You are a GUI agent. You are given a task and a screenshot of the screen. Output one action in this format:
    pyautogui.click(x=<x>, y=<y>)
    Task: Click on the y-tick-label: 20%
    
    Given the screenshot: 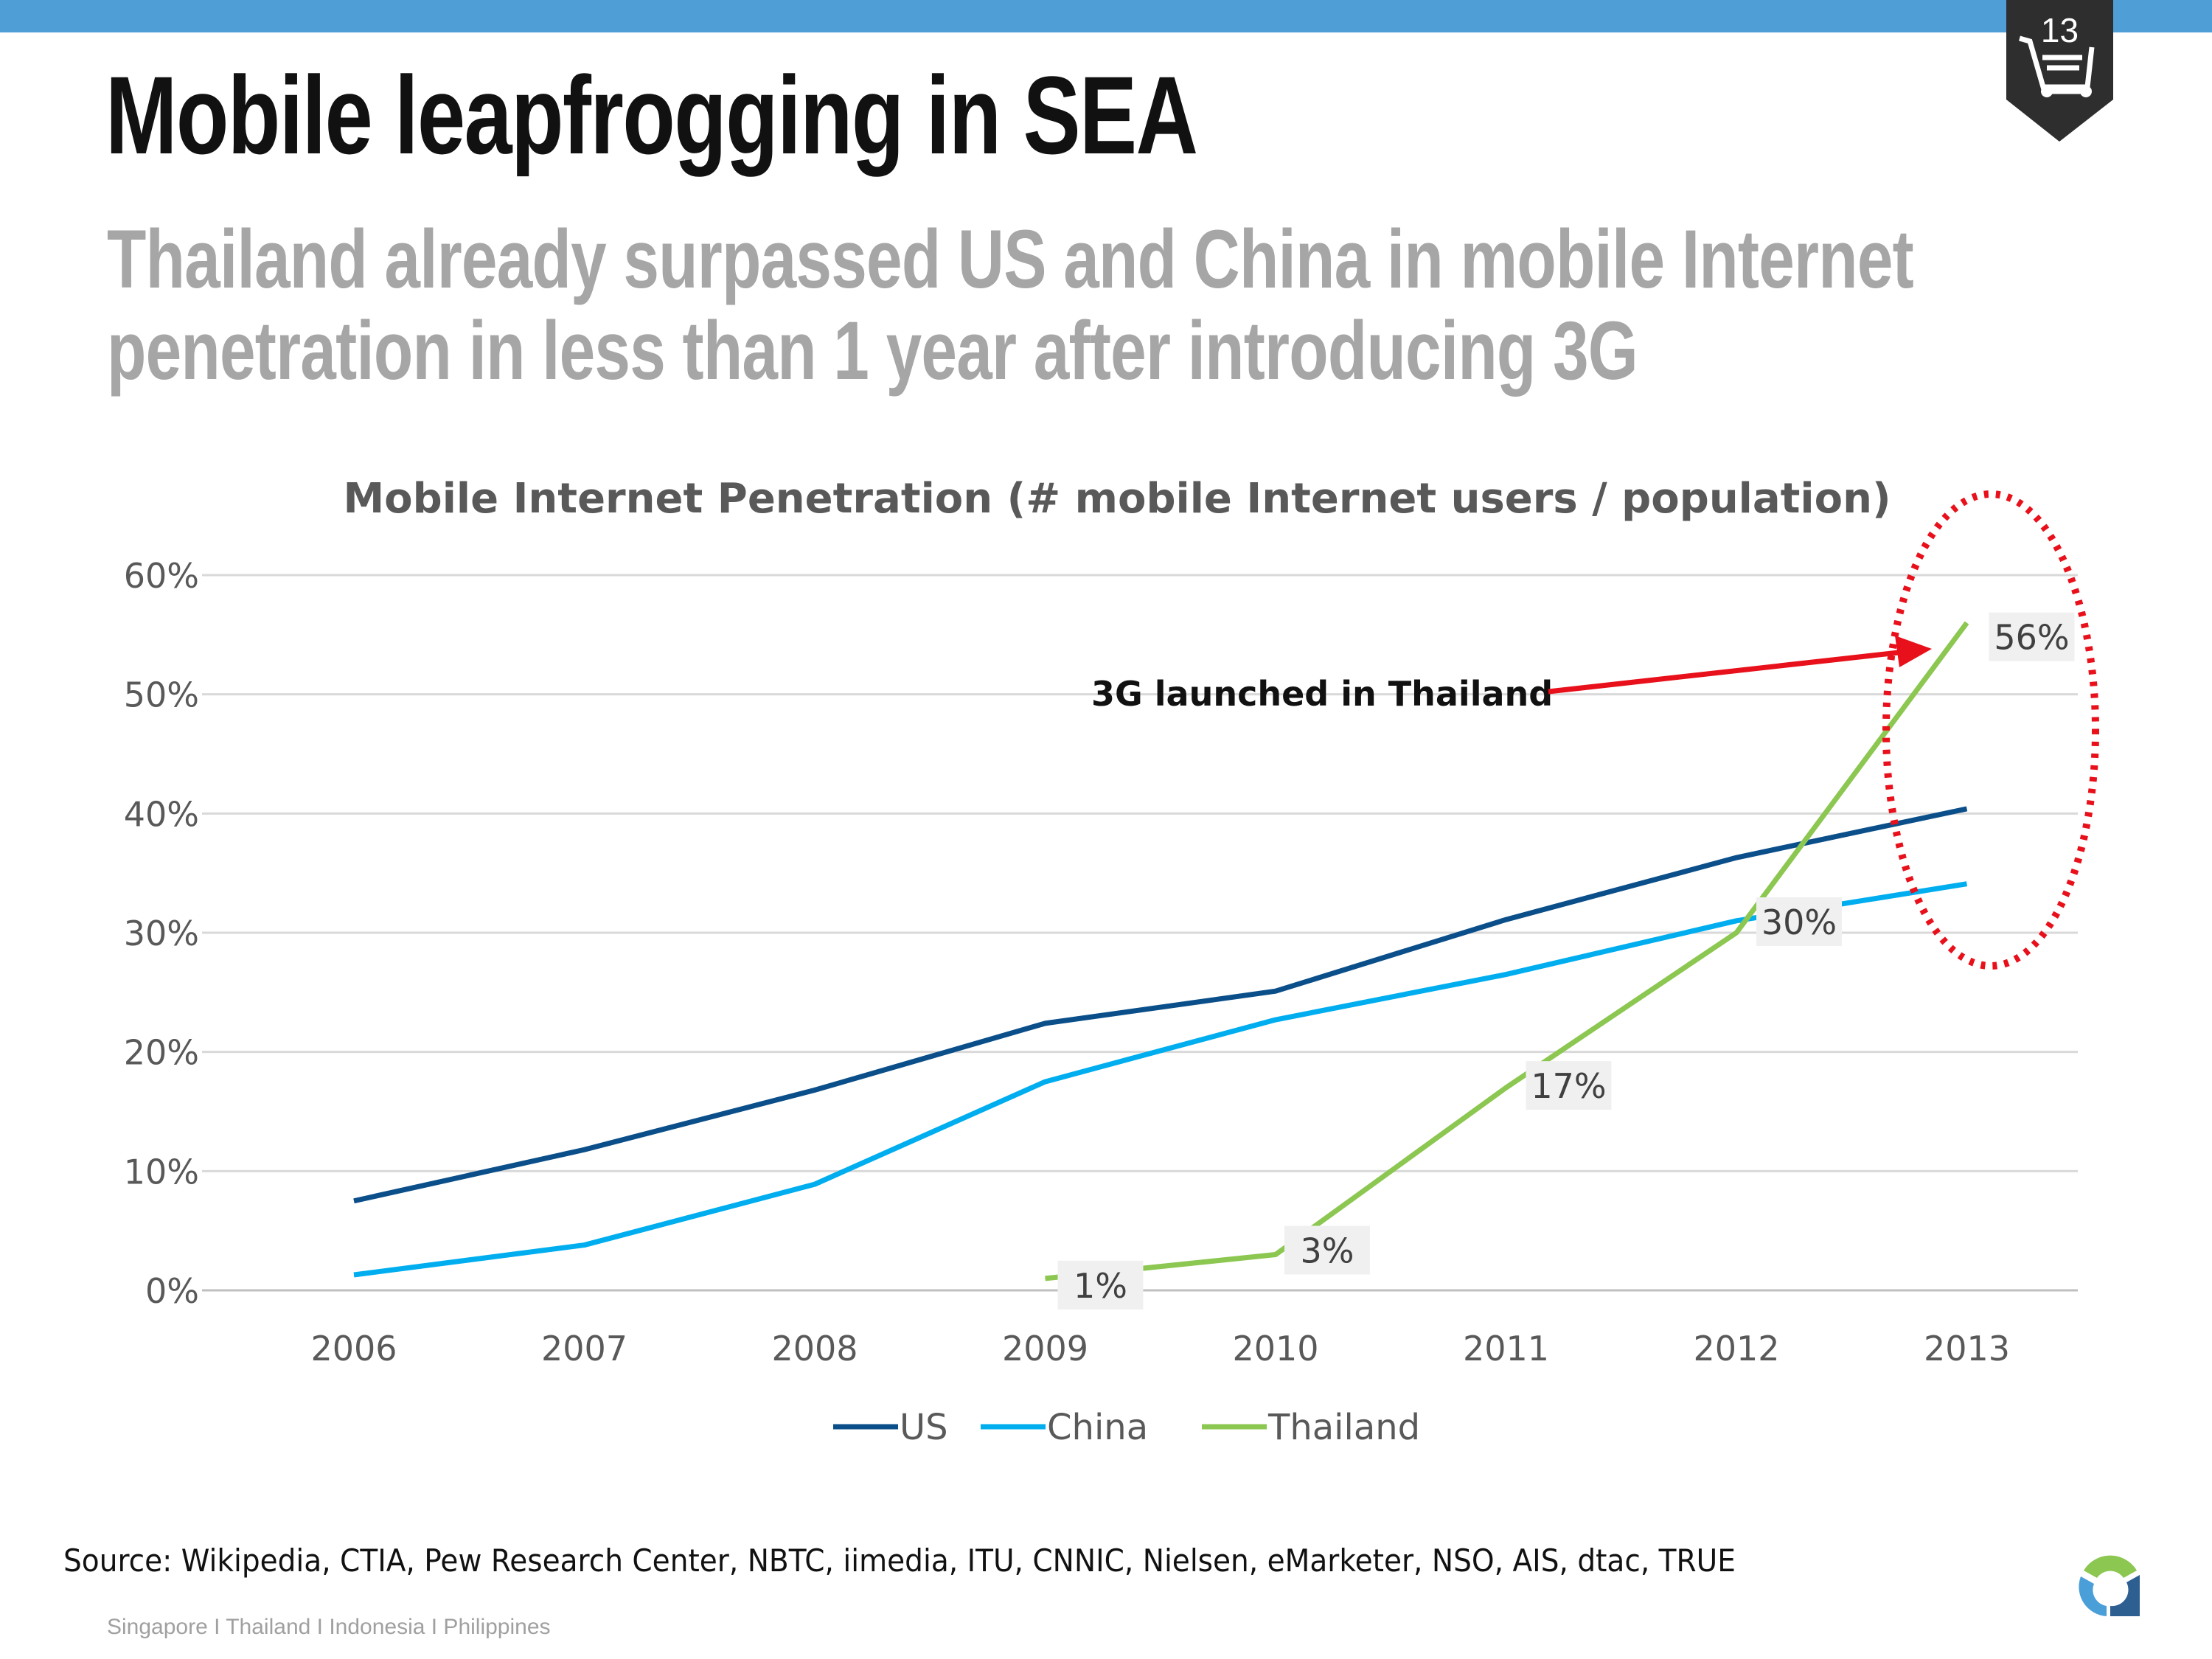 What is the action you would take?
    pyautogui.click(x=161, y=1053)
    